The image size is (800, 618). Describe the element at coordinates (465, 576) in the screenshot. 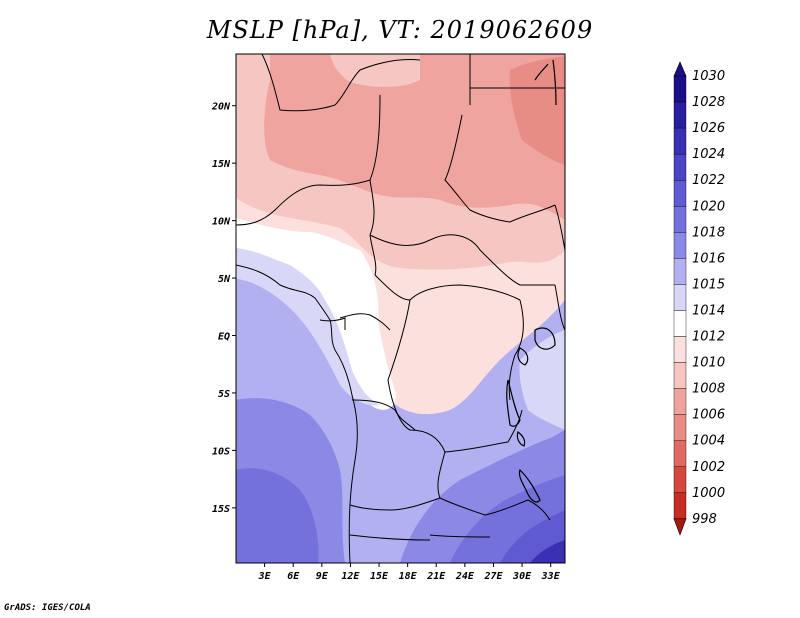

I see `lon-tick-label: 24E` at that location.